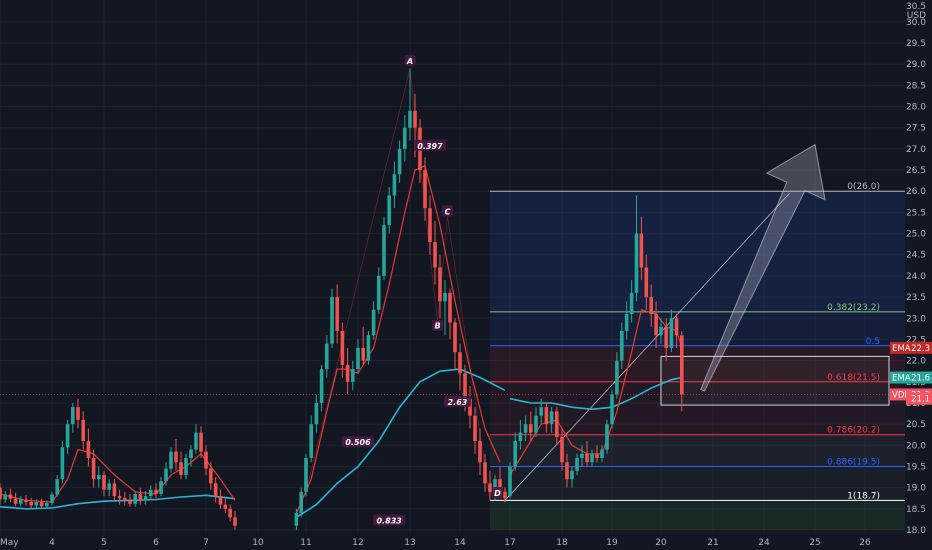 This screenshot has width=932, height=550. Describe the element at coordinates (497, 493) in the screenshot. I see `wave-label: D` at that location.